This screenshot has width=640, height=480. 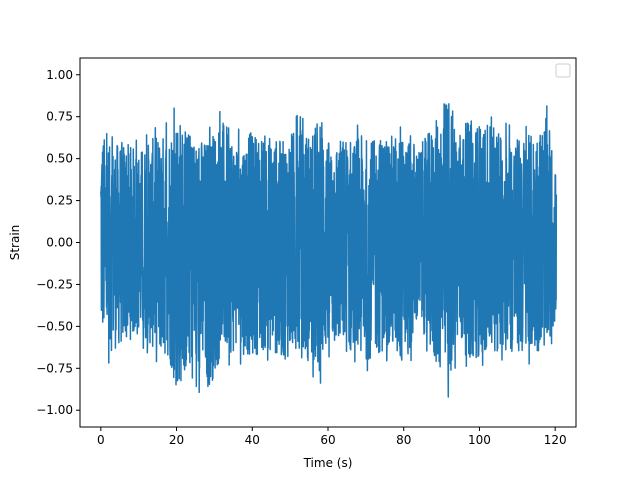 I want to click on x-tick-label: 100, so click(x=479, y=440).